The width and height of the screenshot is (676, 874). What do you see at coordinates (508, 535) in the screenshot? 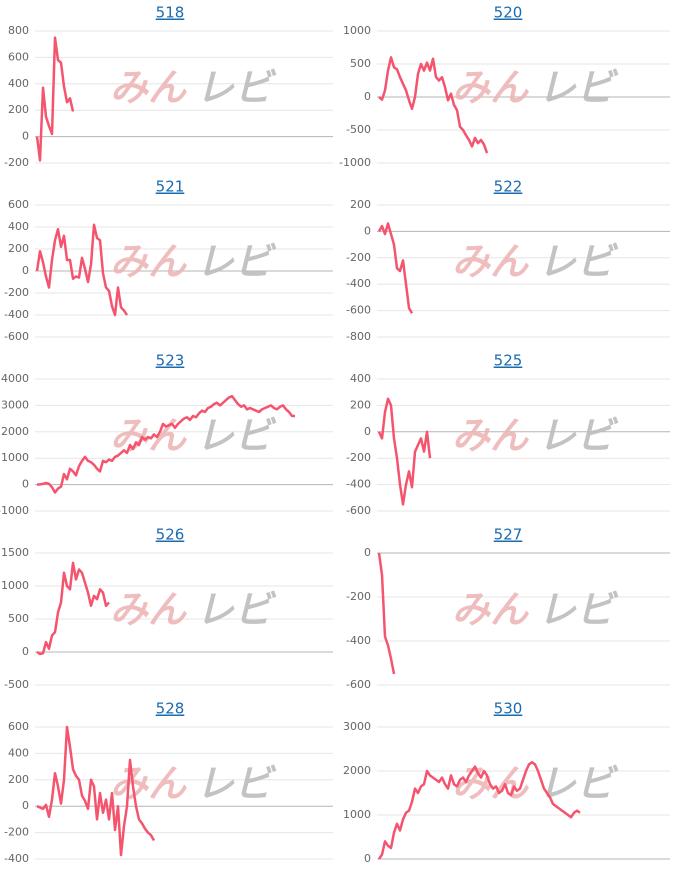
I see `chart-title: 527` at bounding box center [508, 535].